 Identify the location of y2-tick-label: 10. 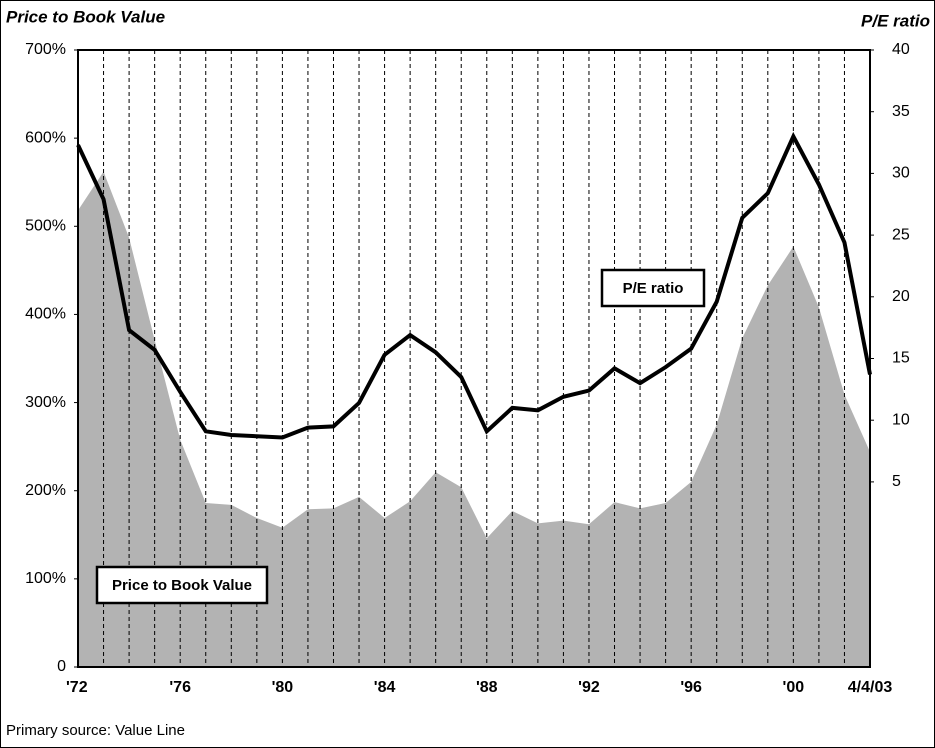
(901, 419).